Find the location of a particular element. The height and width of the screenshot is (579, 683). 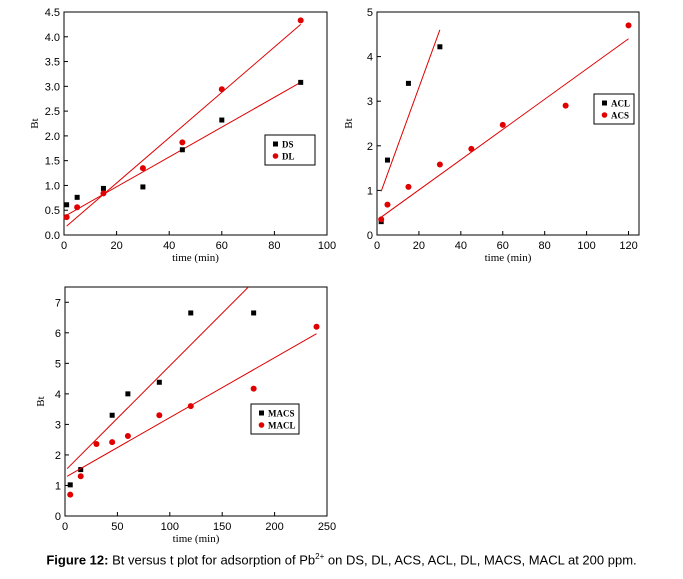

legend-label-macs: MACS is located at coordinates (281, 414).